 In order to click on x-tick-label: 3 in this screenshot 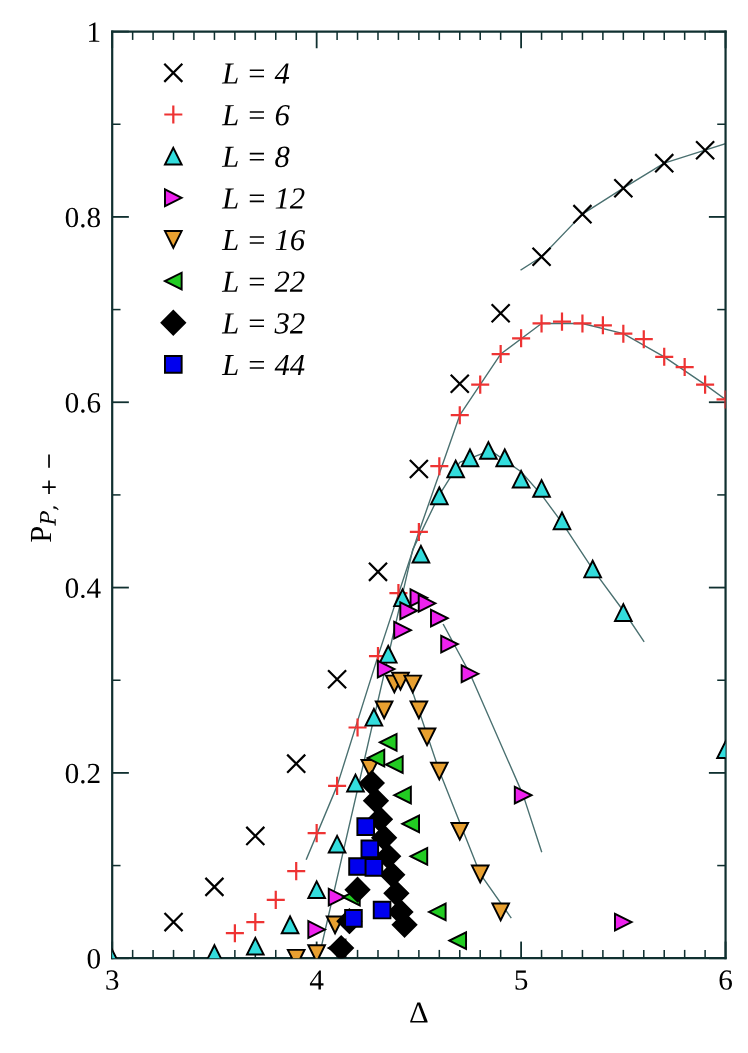, I will do `click(112, 980)`.